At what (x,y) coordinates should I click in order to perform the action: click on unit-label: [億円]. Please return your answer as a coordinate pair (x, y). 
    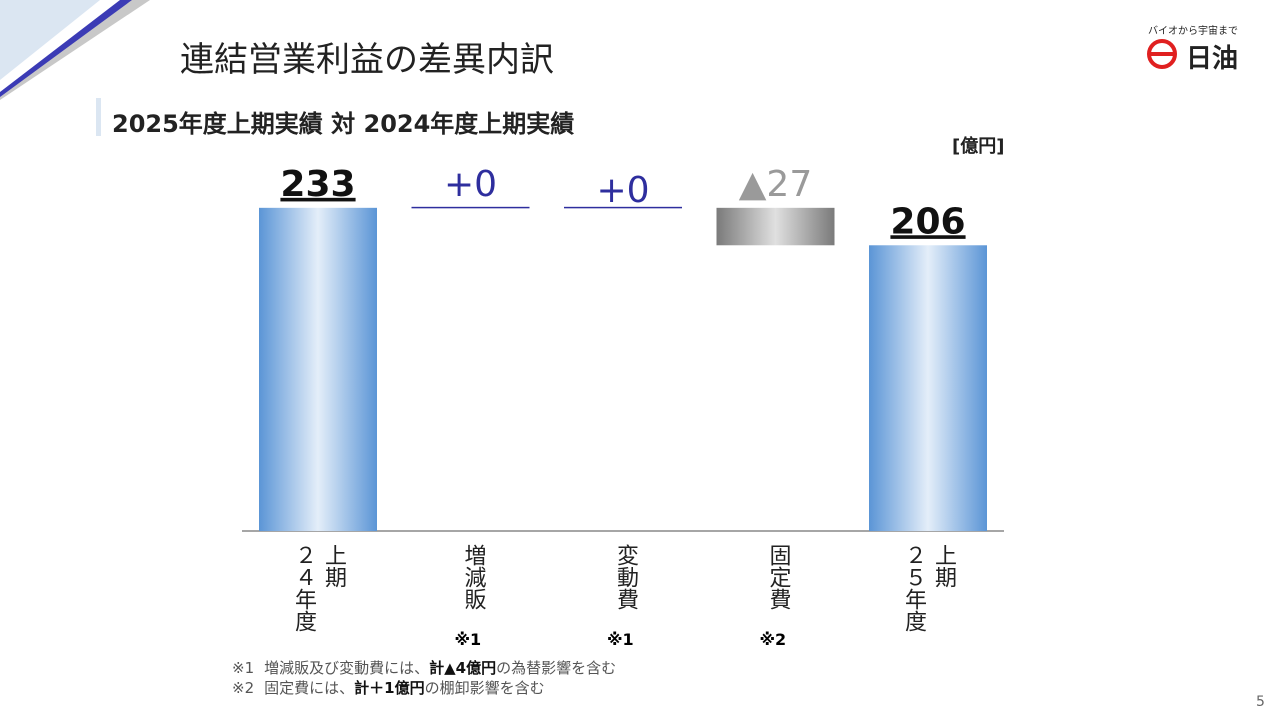
    Looking at the image, I should click on (978, 146).